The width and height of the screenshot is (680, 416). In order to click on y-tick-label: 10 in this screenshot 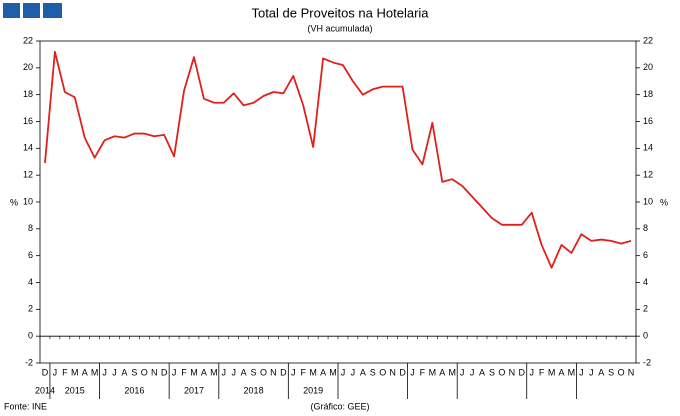, I will do `click(28, 201)`.